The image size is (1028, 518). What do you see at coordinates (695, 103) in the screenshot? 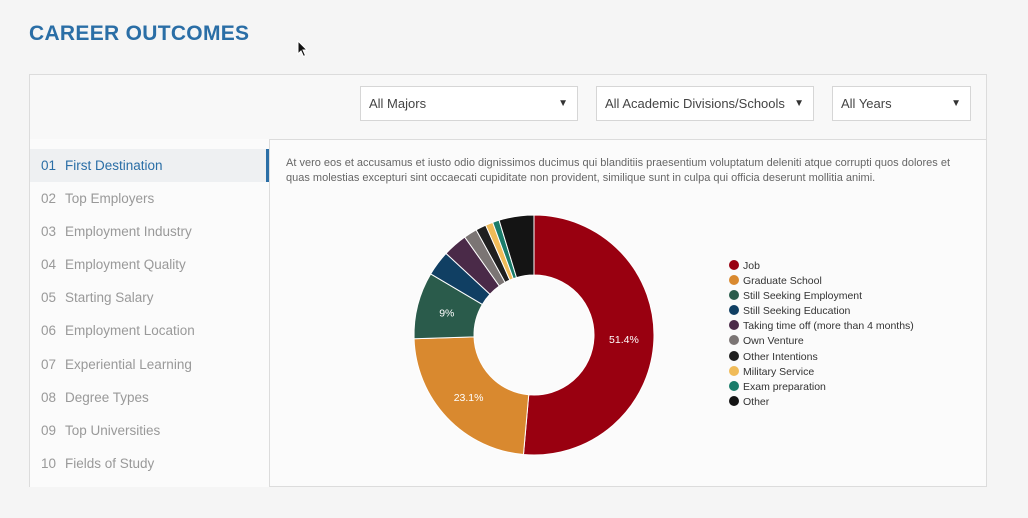
I see `divisions-select-value: All Academic Divisions/Schools` at bounding box center [695, 103].